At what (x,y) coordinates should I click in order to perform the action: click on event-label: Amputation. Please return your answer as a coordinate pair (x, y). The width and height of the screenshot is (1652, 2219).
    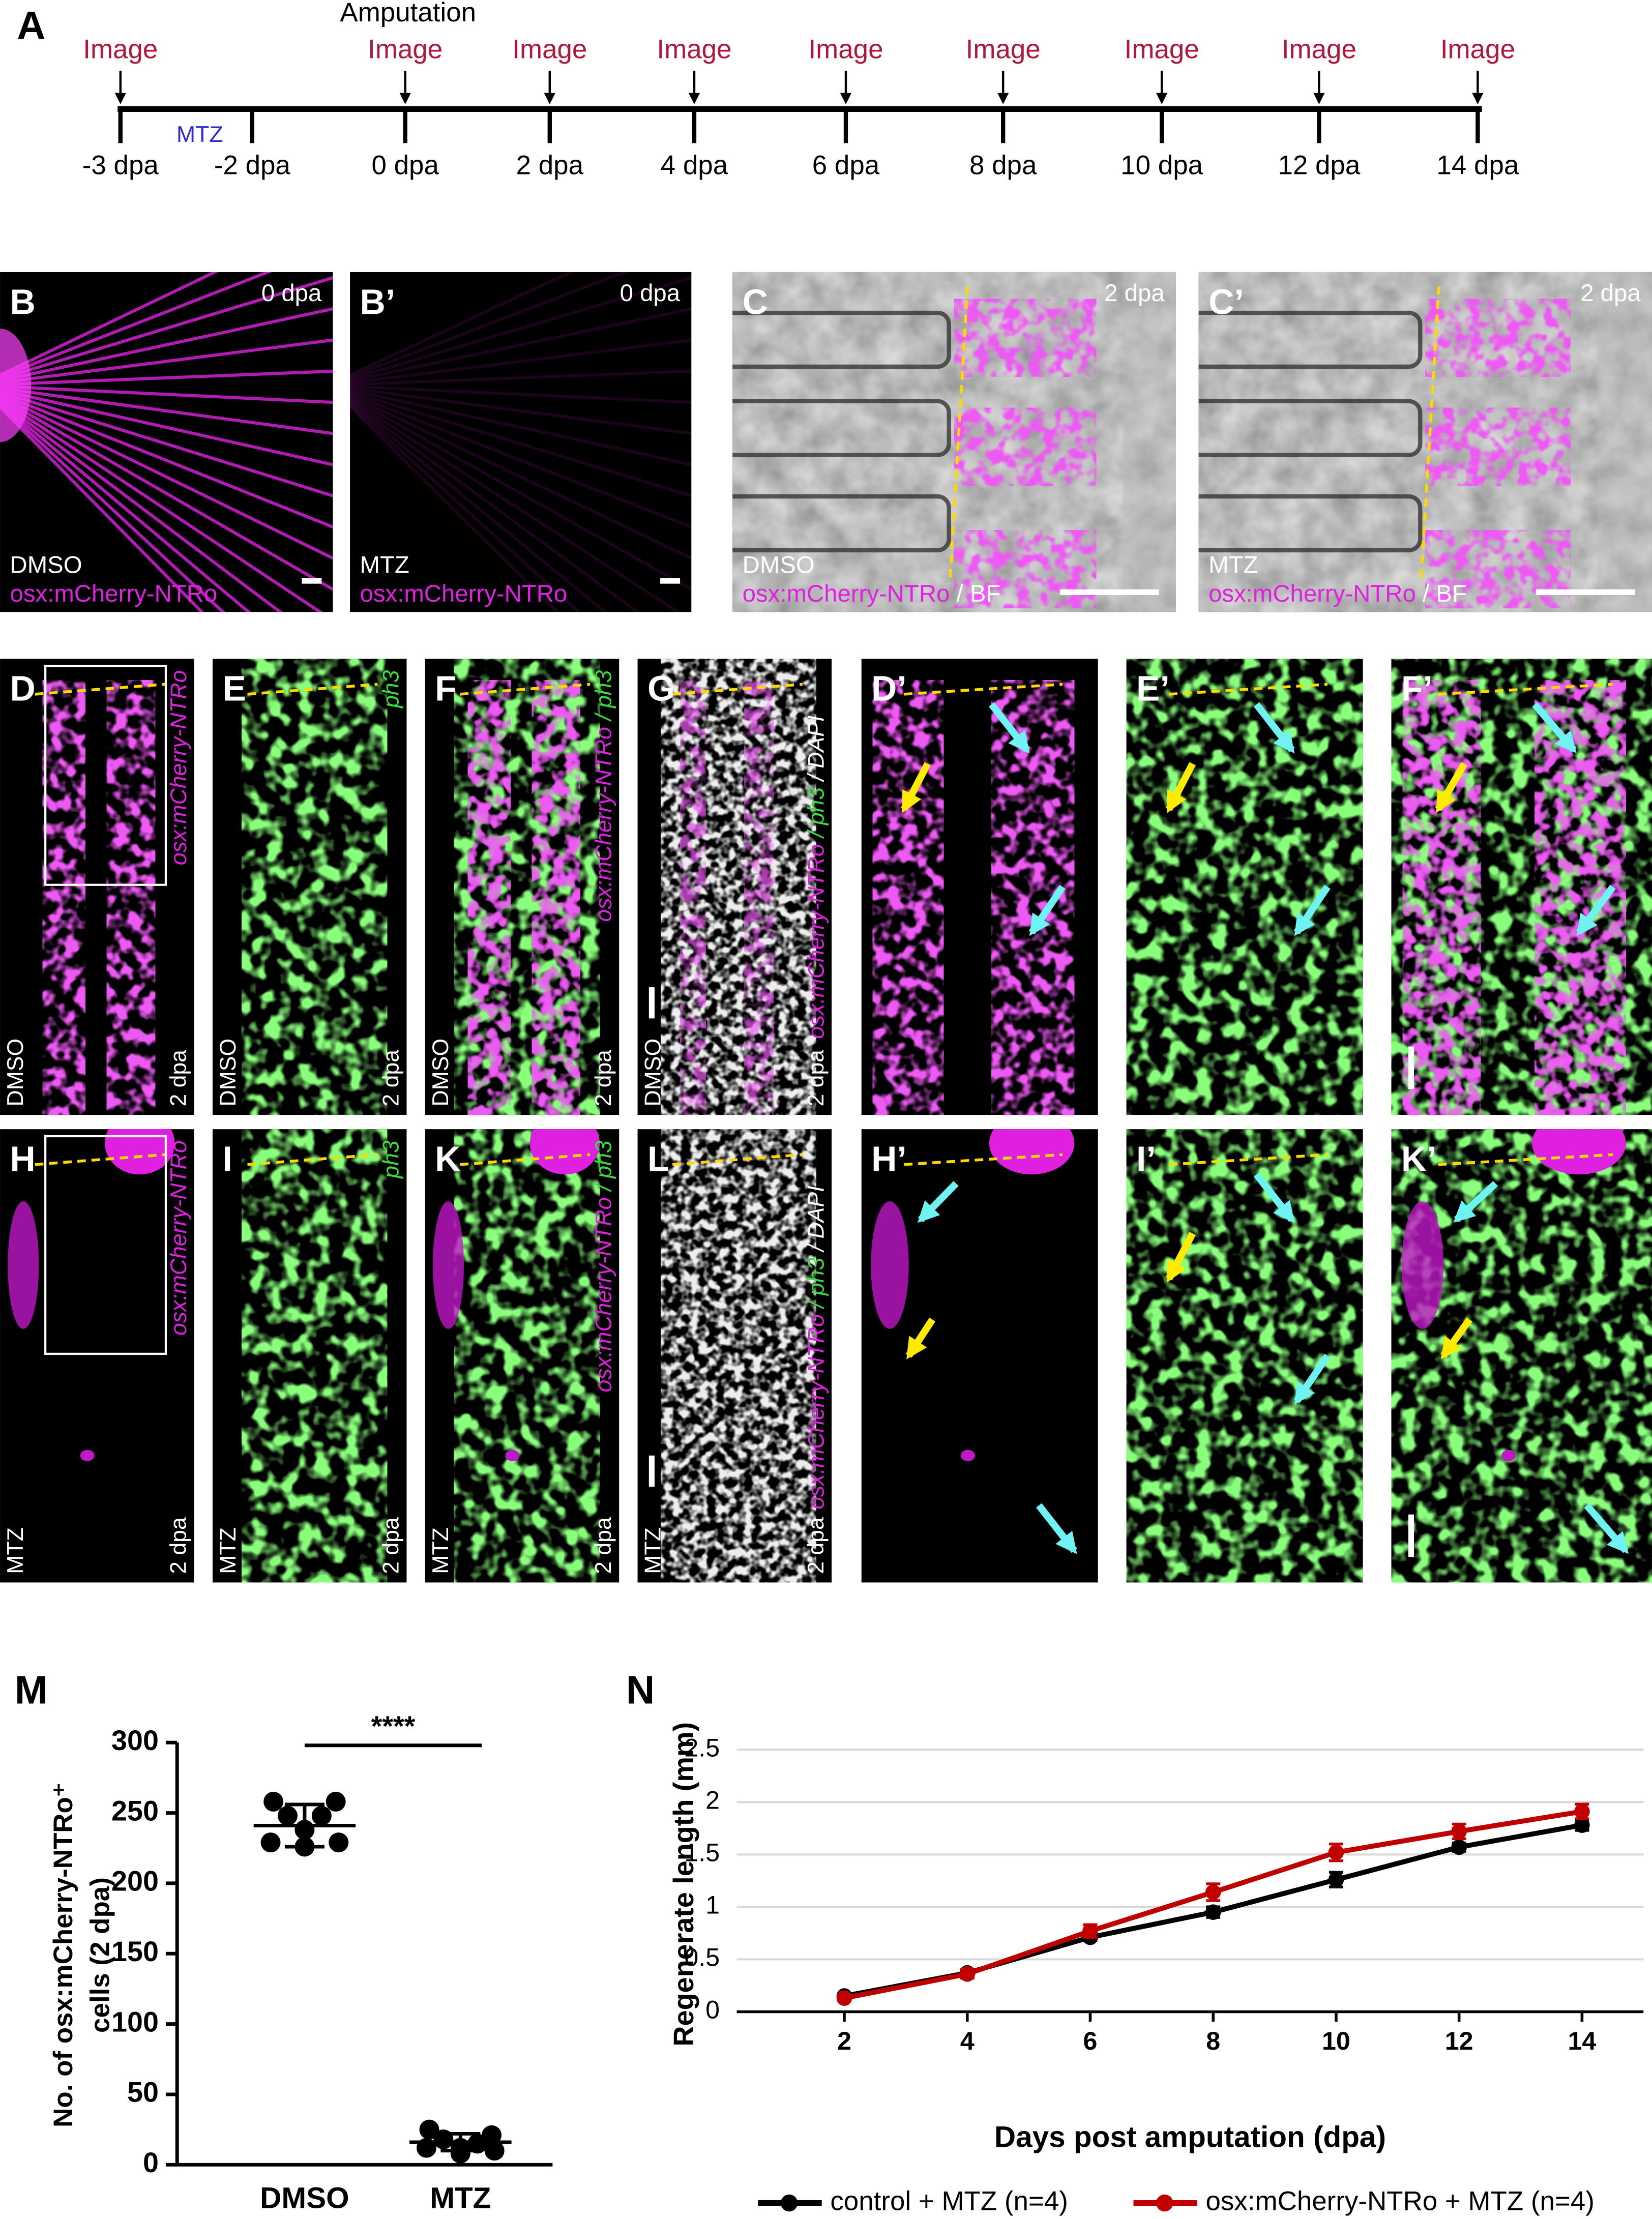
    Looking at the image, I should click on (408, 13).